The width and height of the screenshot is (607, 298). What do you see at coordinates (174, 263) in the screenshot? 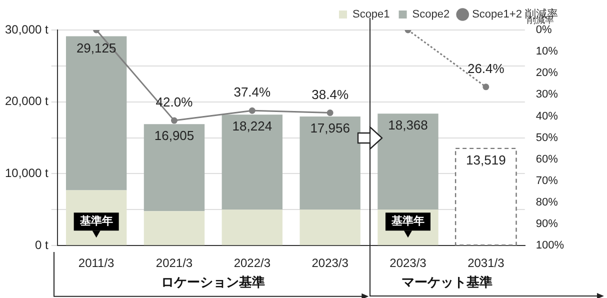
I see `x-tick-label: 2021/3` at bounding box center [174, 263].